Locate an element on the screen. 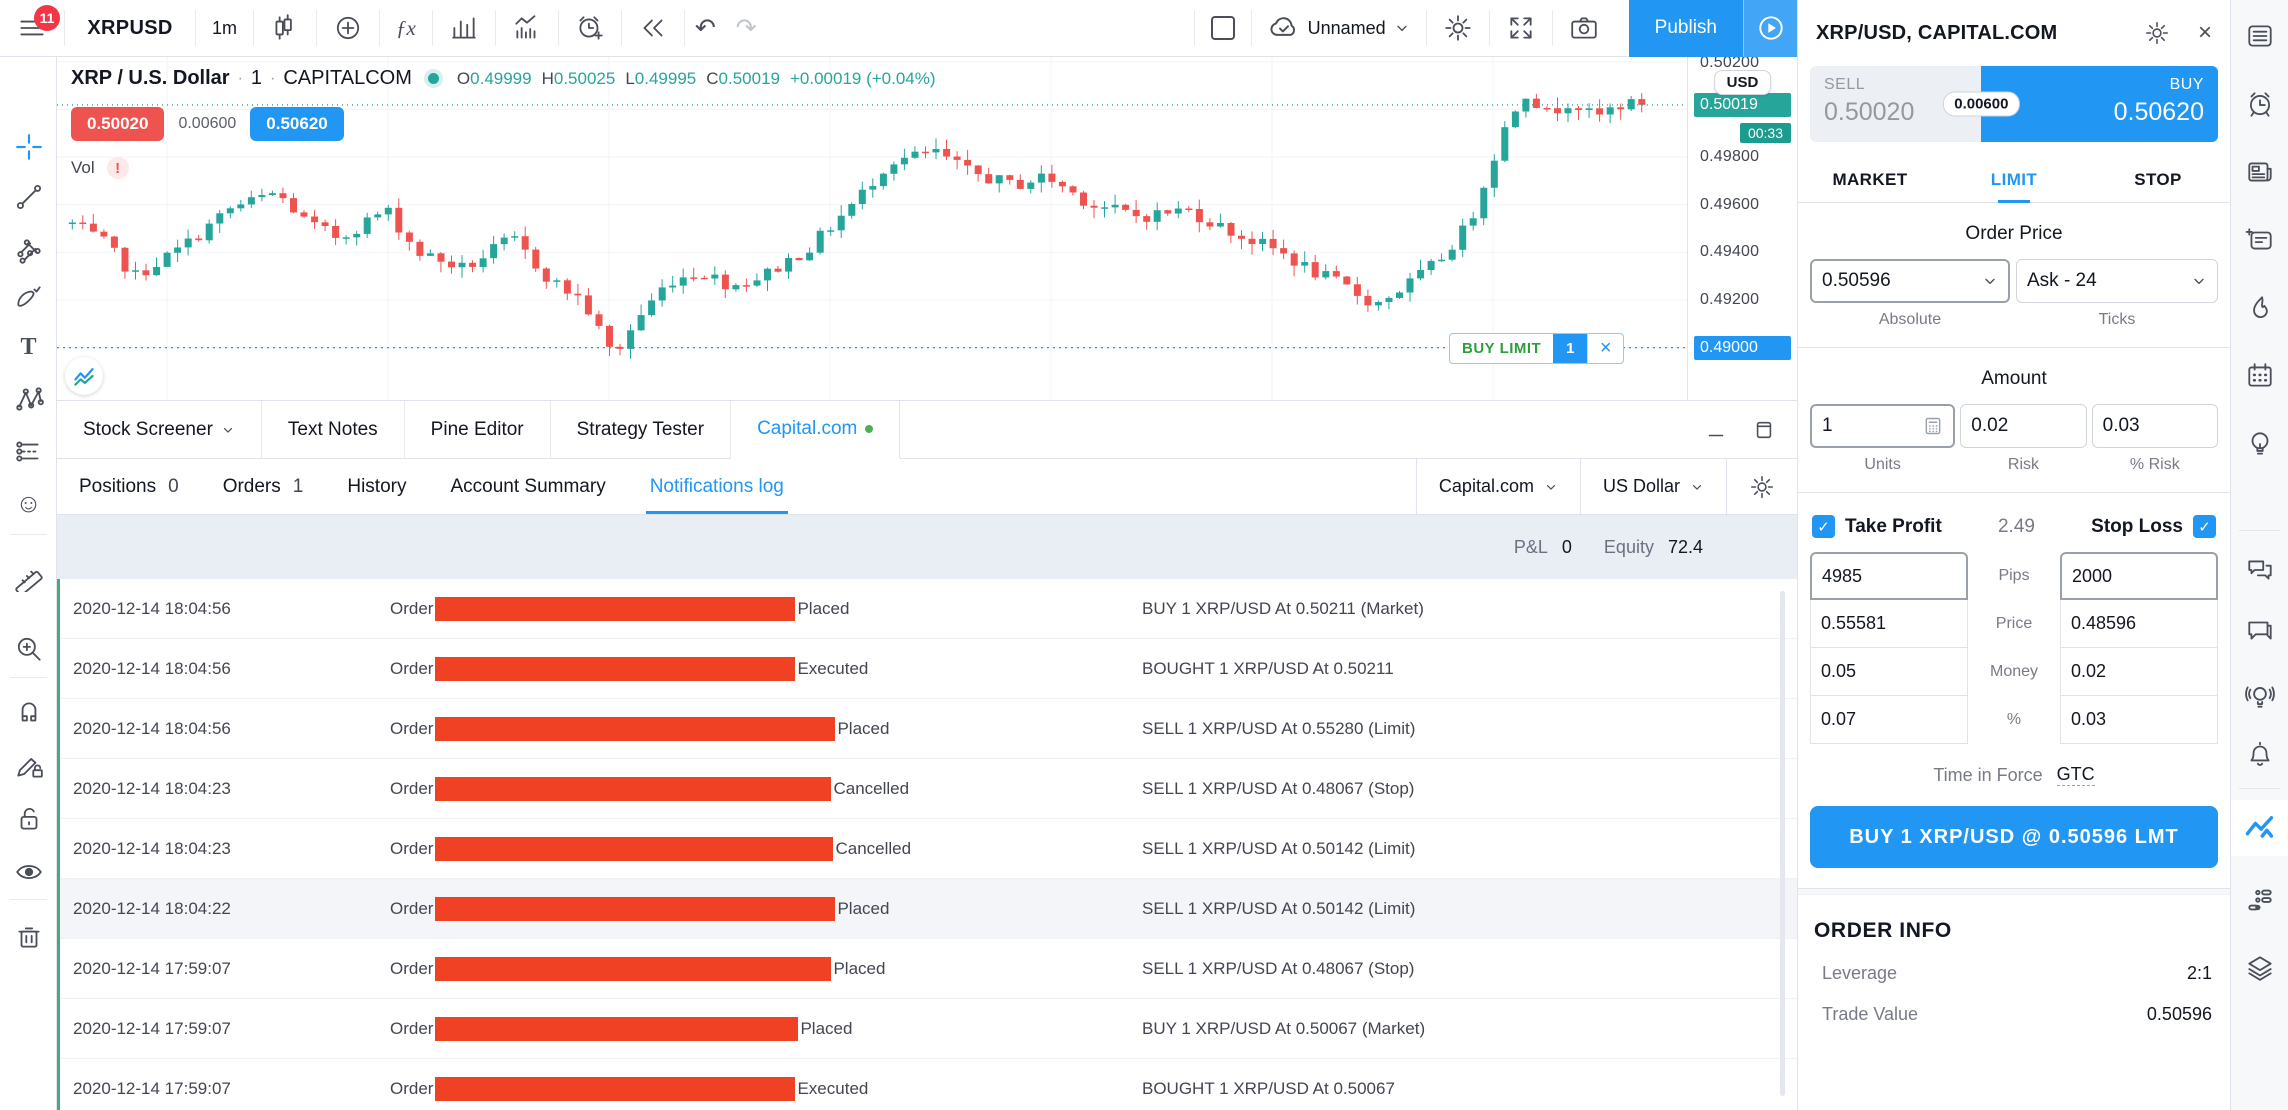 Image resolution: width=2288 pixels, height=1110 pixels. sl-money-input: 0.02 is located at coordinates (2139, 672).